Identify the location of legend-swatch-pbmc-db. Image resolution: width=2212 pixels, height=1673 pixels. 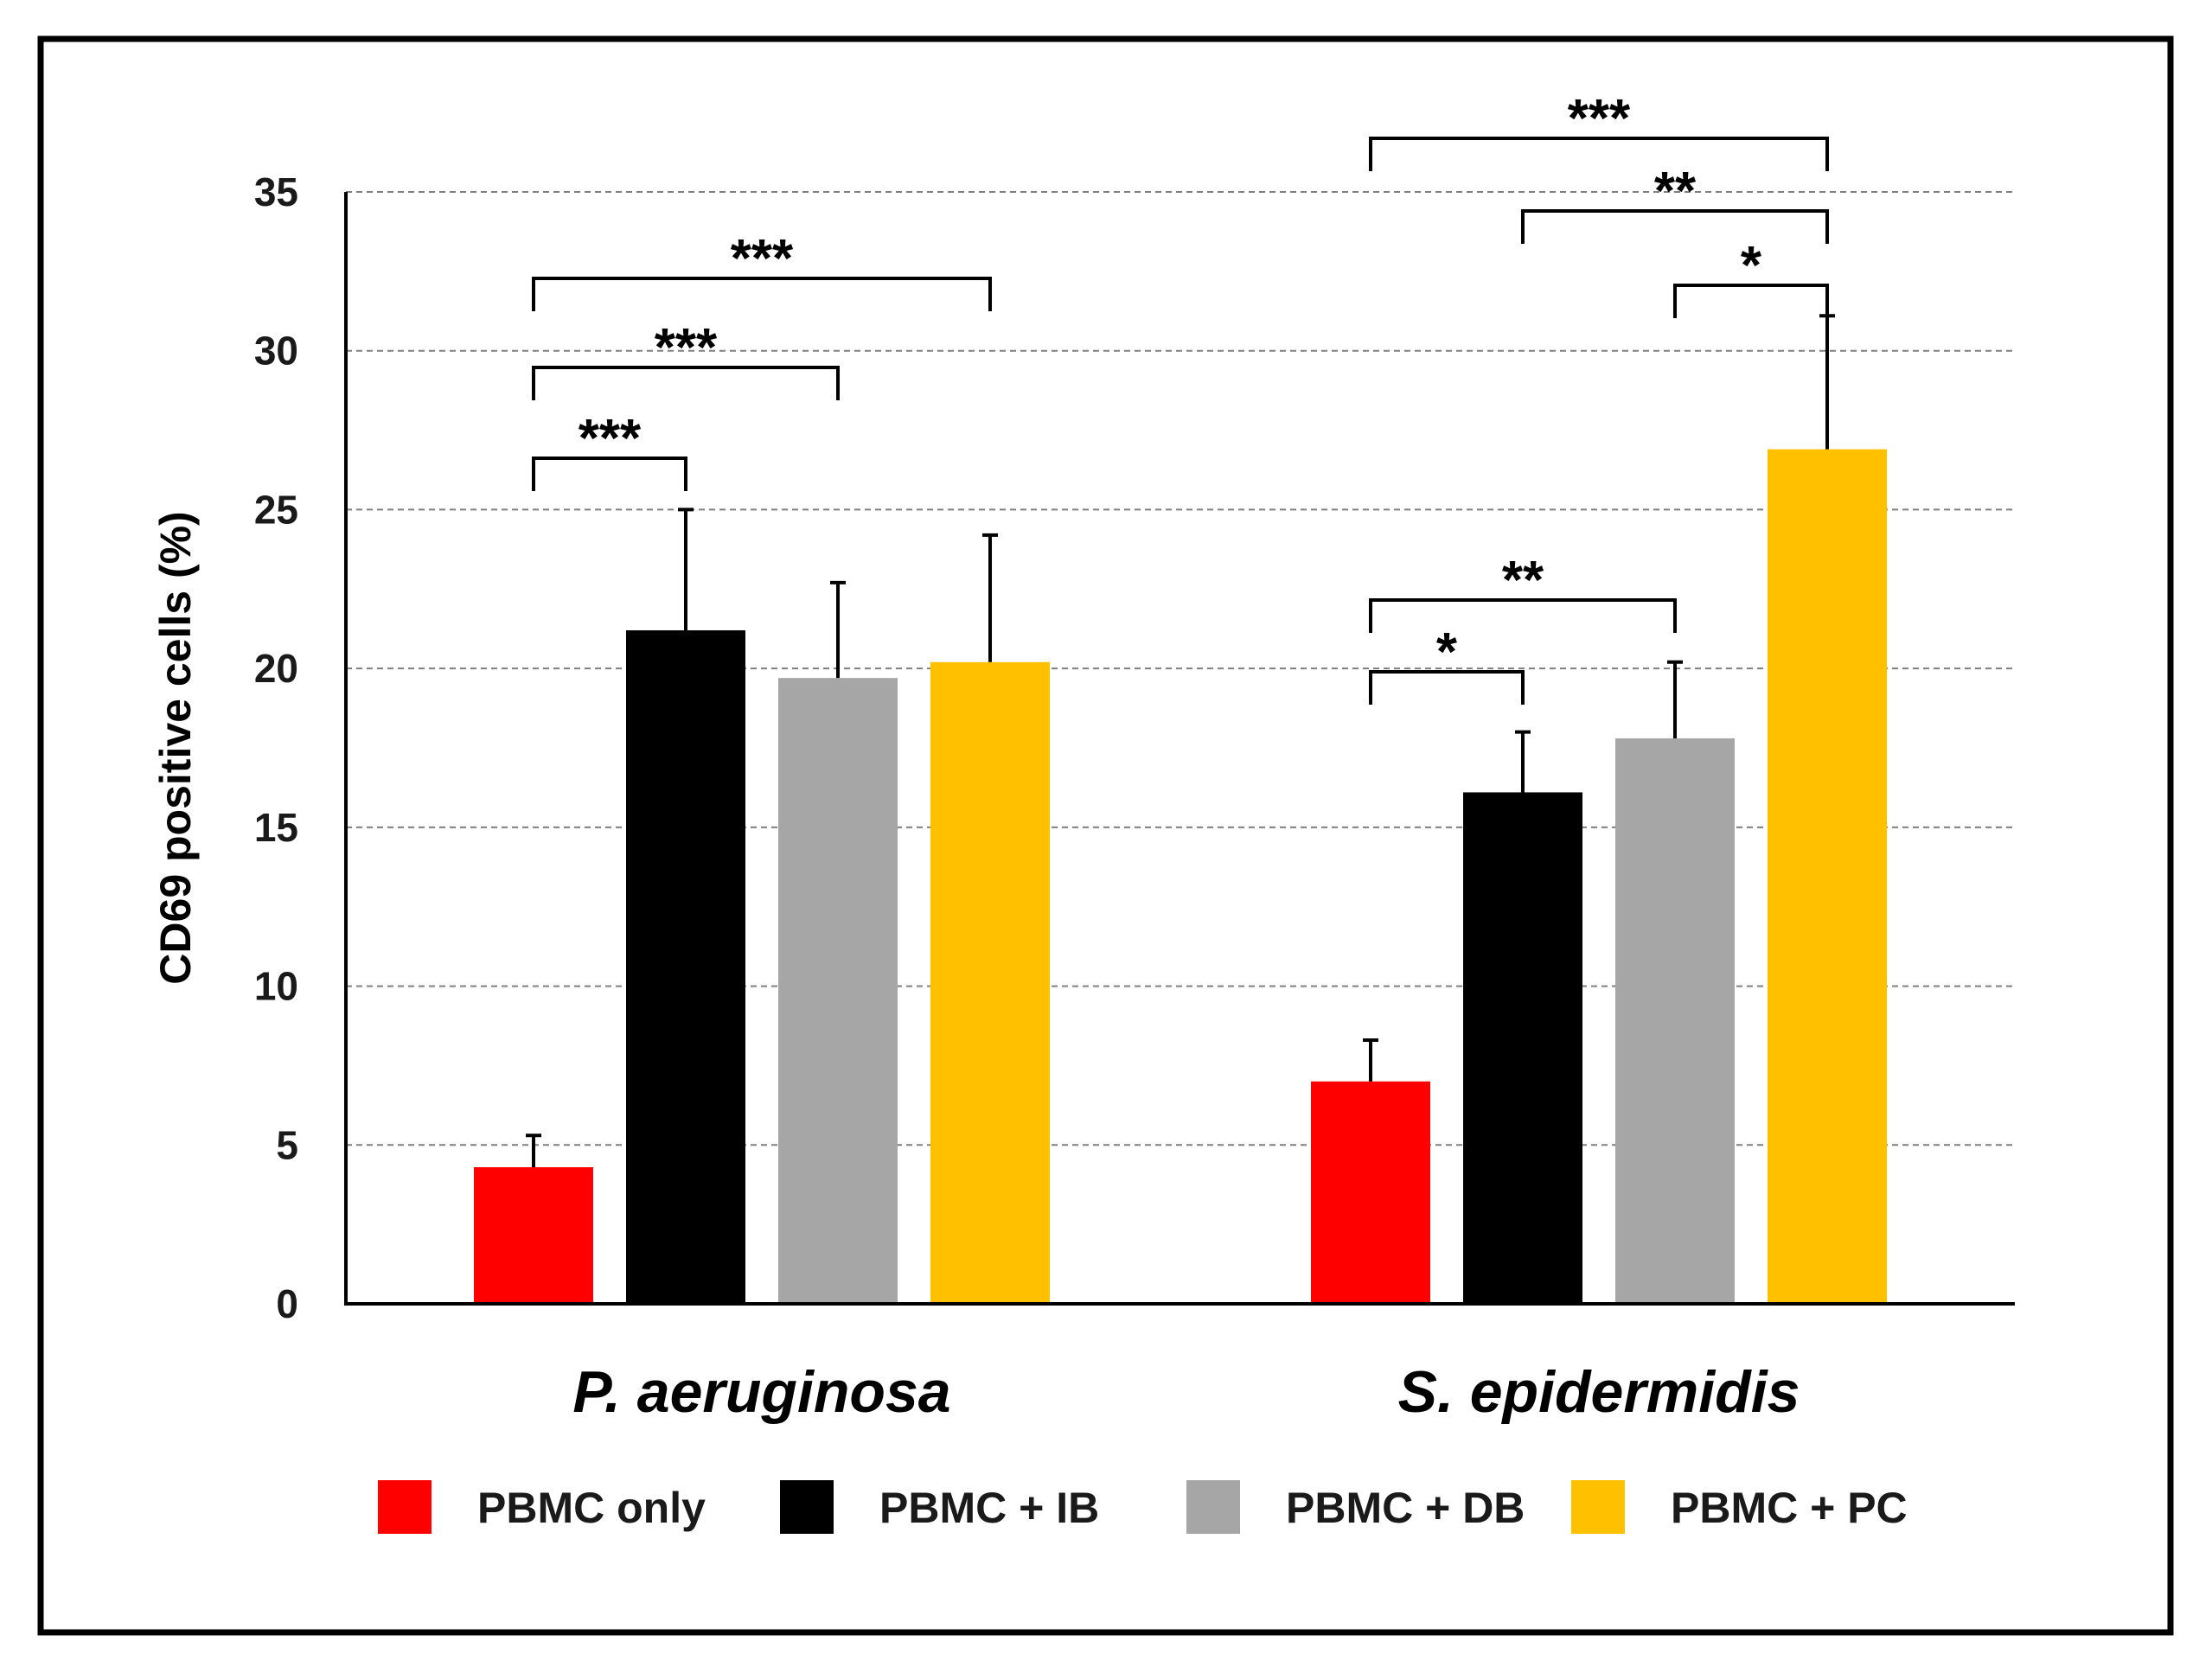
(1213, 1507).